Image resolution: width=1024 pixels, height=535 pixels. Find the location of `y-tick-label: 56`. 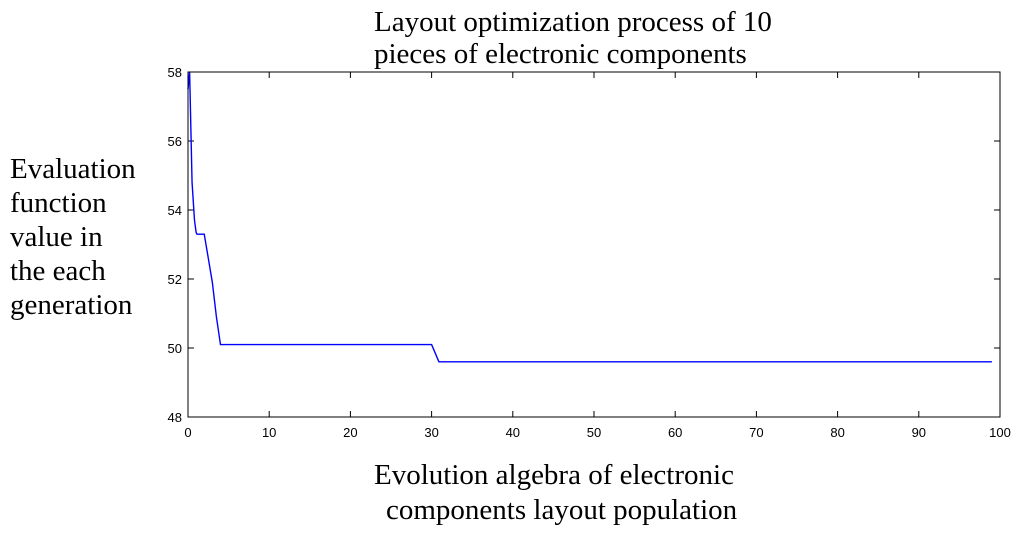

y-tick-label: 56 is located at coordinates (175, 141).